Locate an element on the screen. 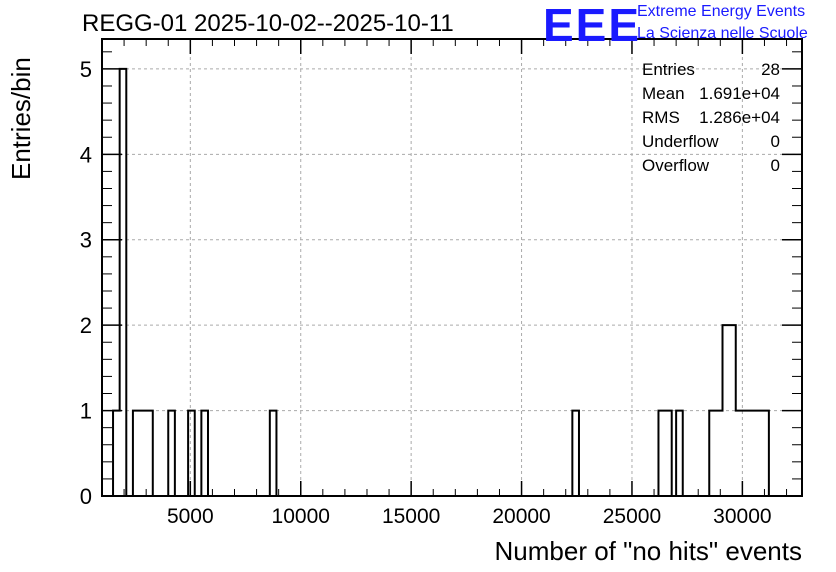 The width and height of the screenshot is (836, 572). x-tick-label: 10000 is located at coordinates (301, 516).